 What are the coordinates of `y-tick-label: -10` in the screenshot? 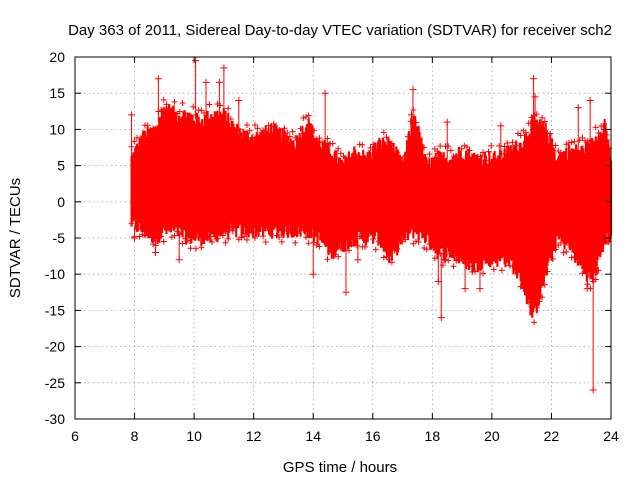 It's located at (55, 274).